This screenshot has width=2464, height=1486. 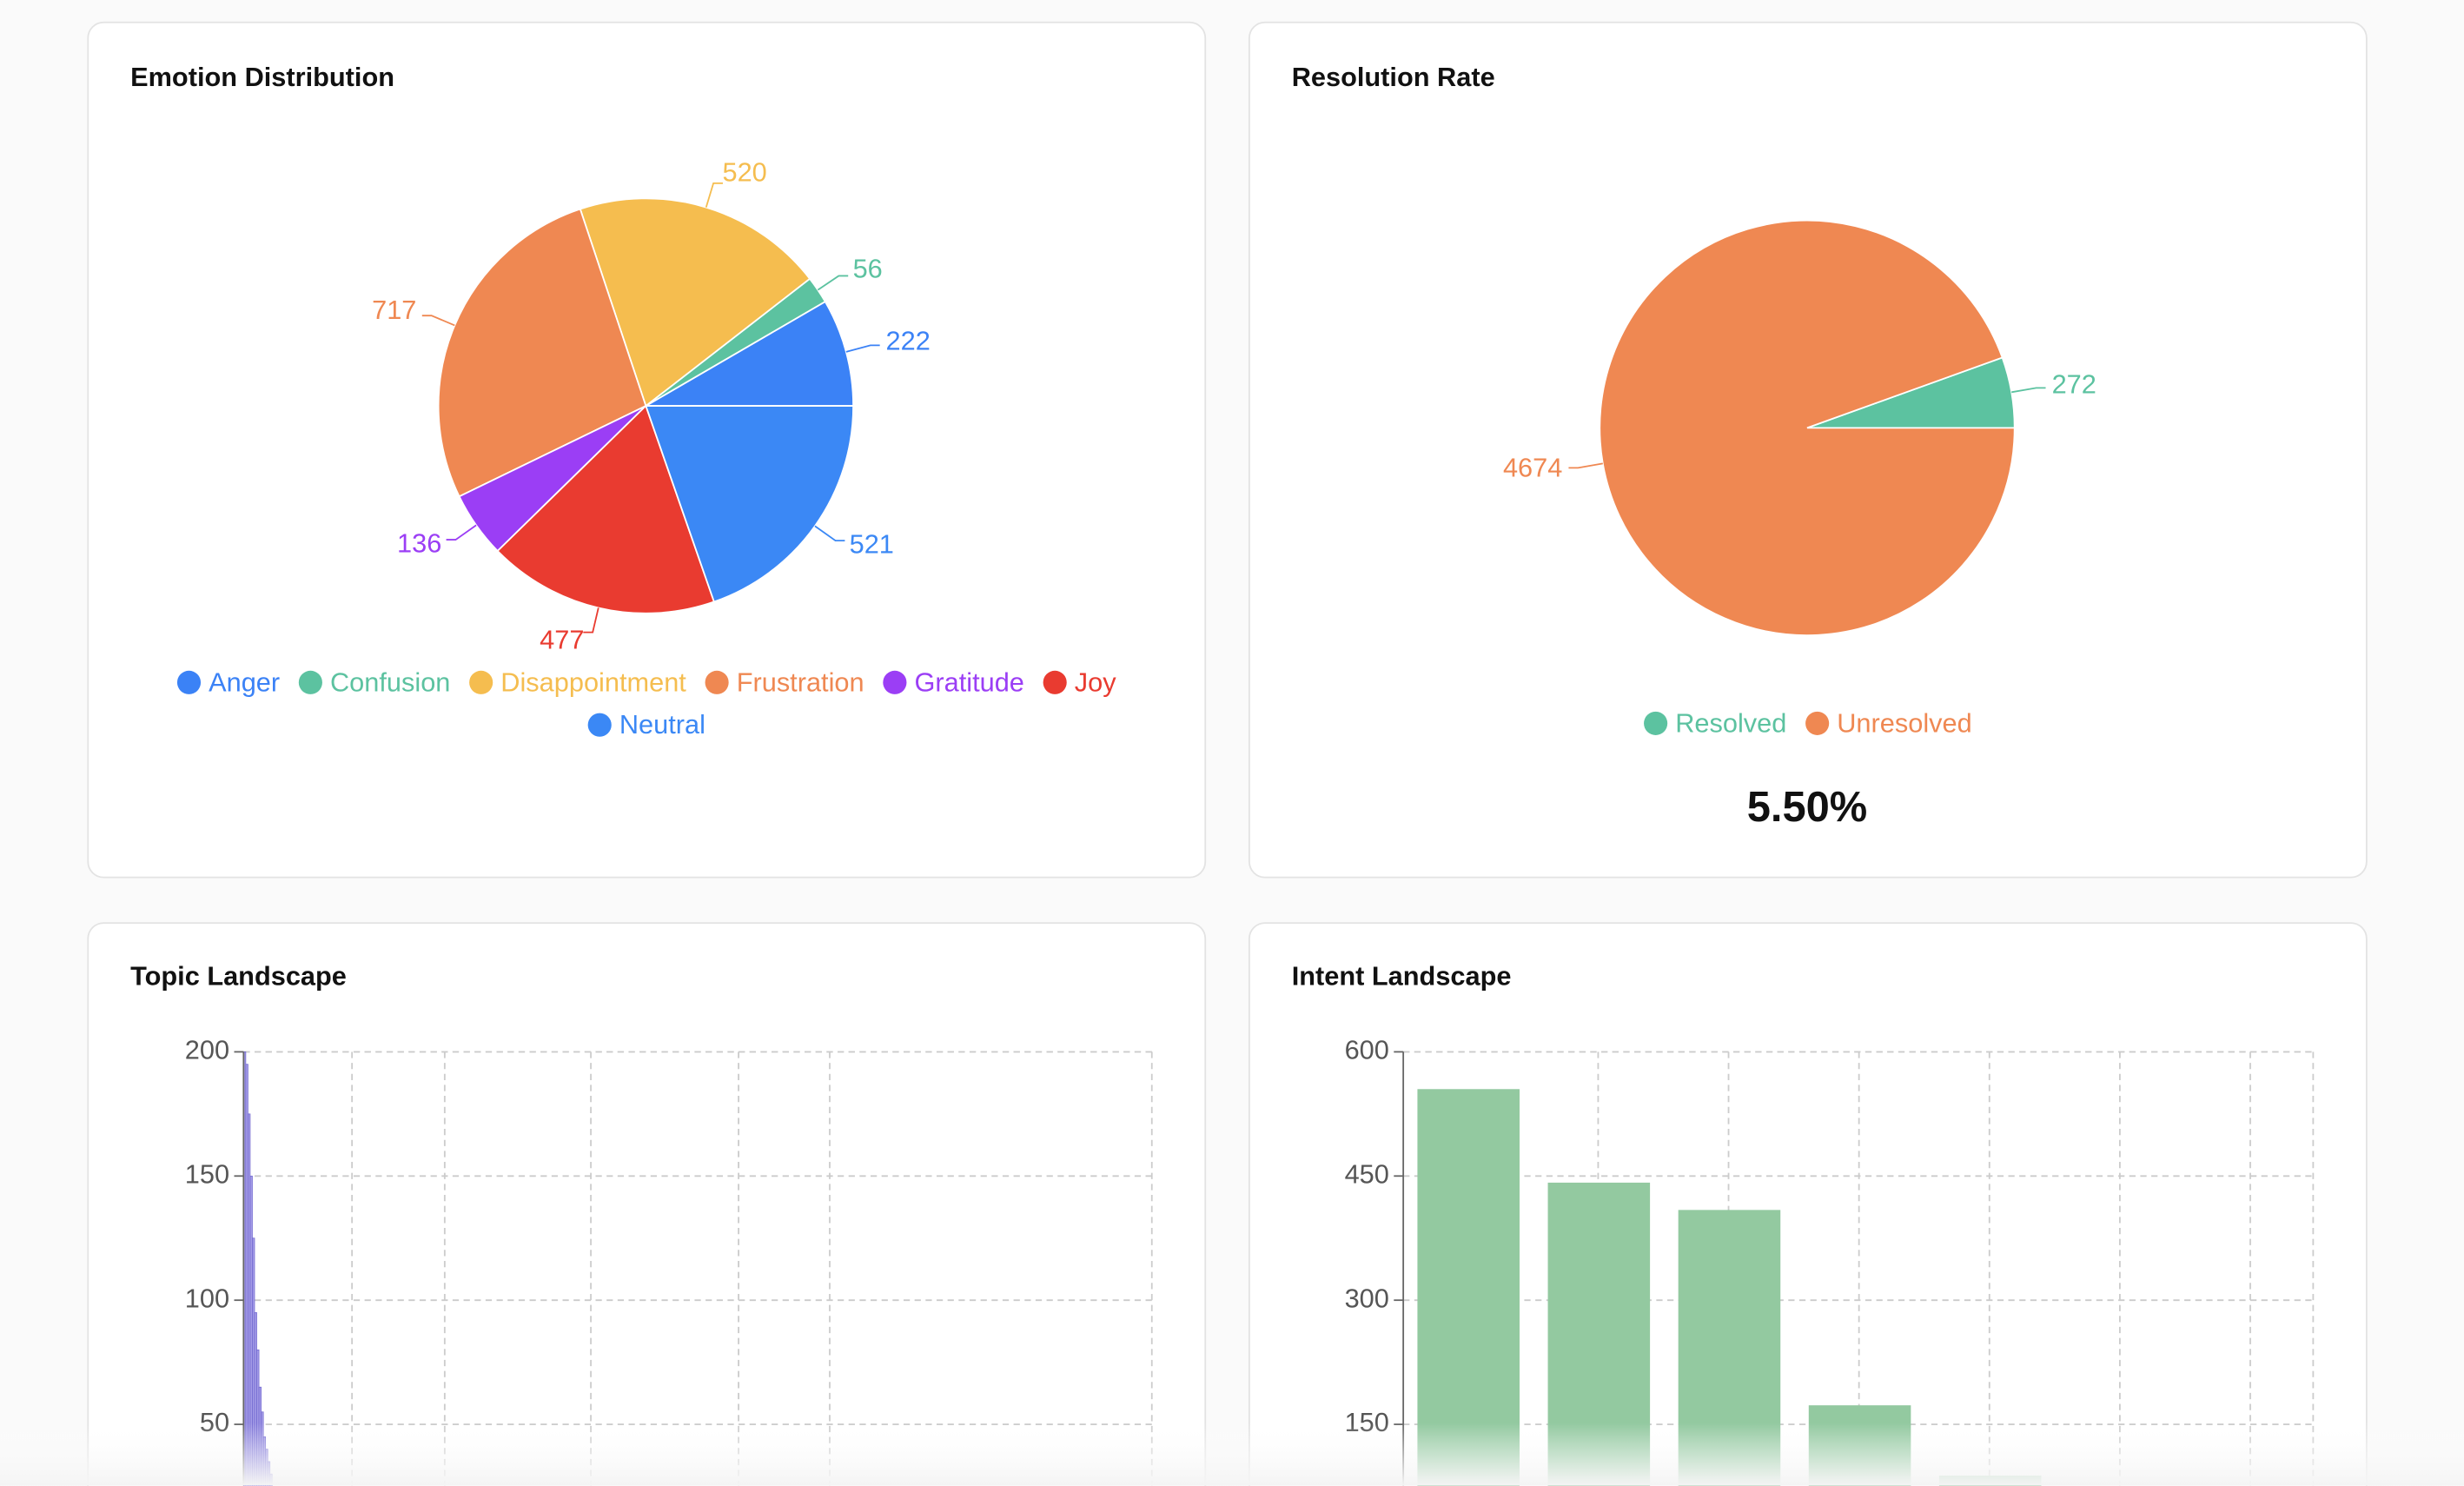 I want to click on legend-label: Gratitude, so click(x=968, y=682).